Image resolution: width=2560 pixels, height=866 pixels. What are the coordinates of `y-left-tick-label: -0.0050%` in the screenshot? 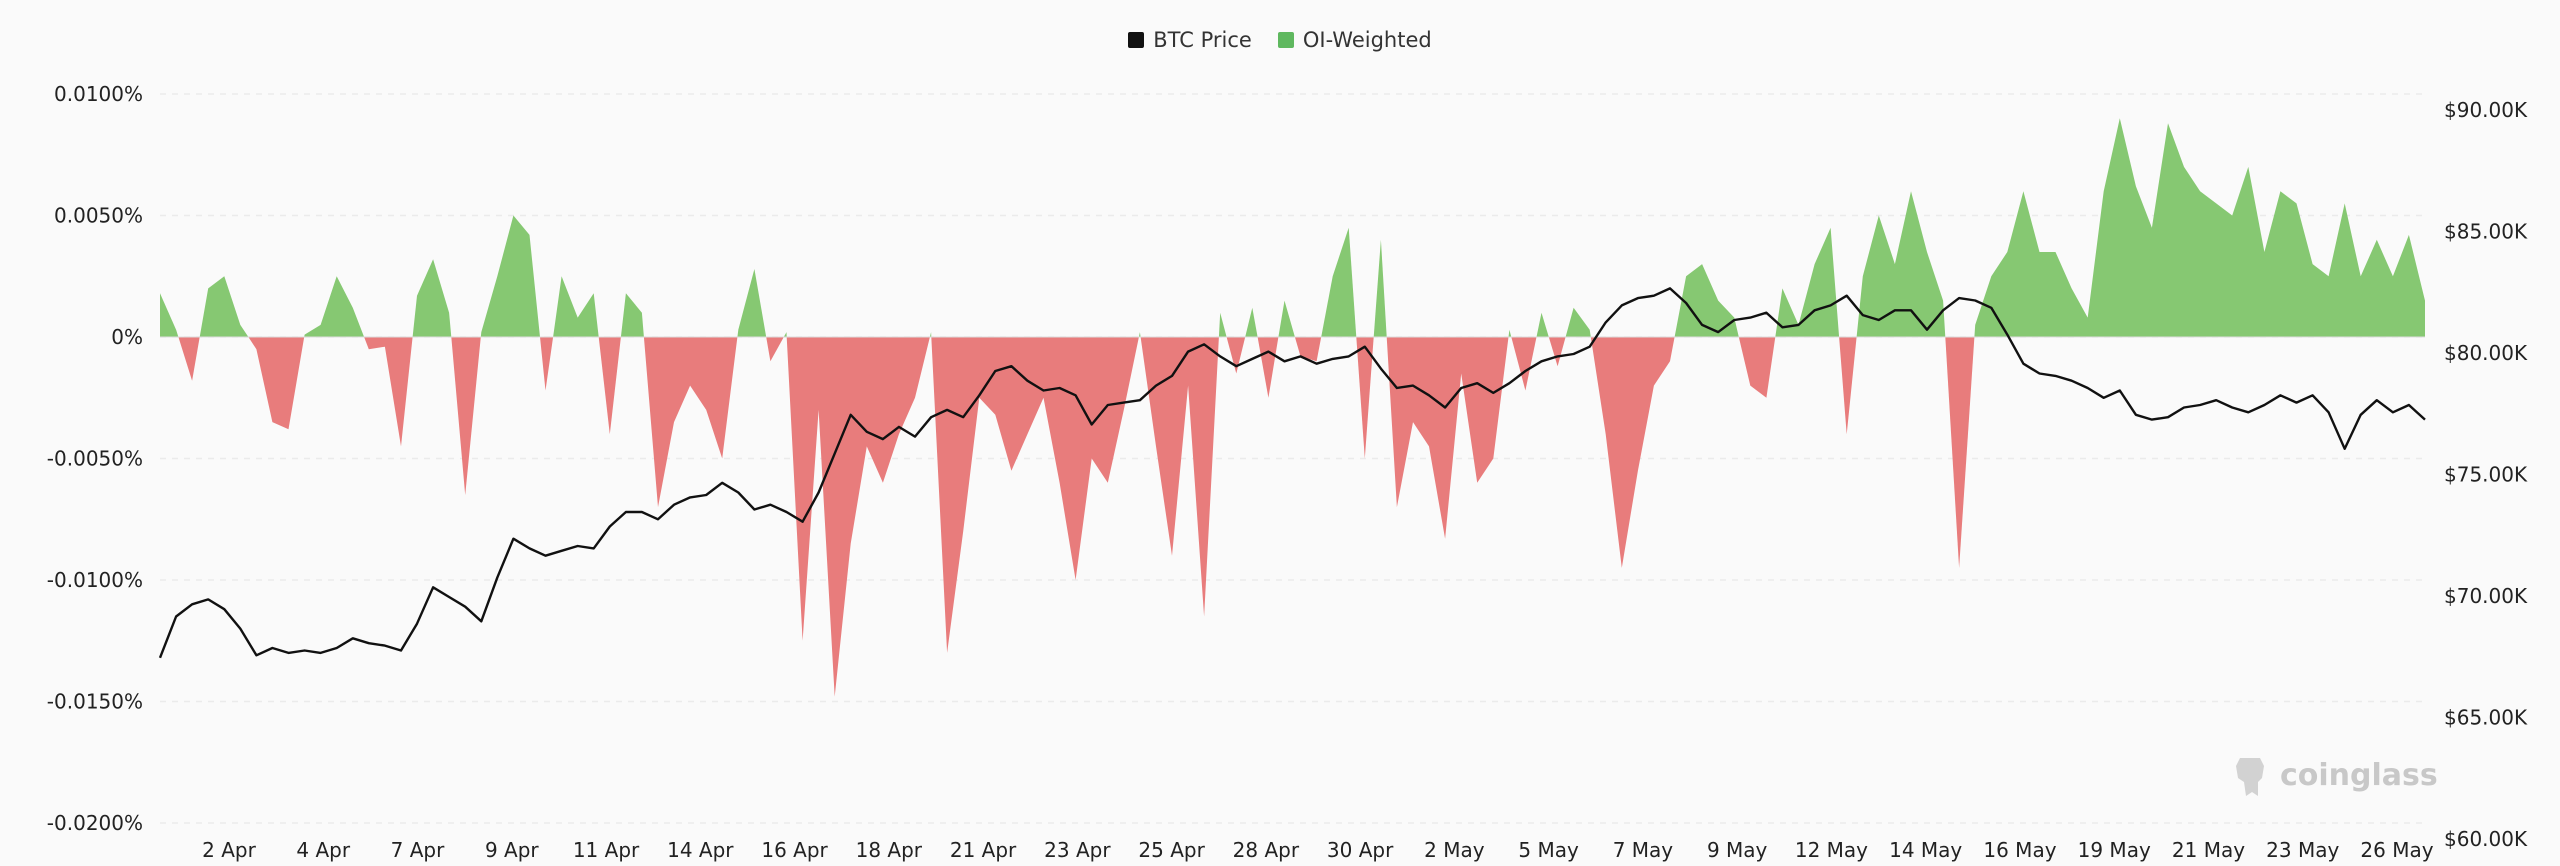 It's located at (95, 459).